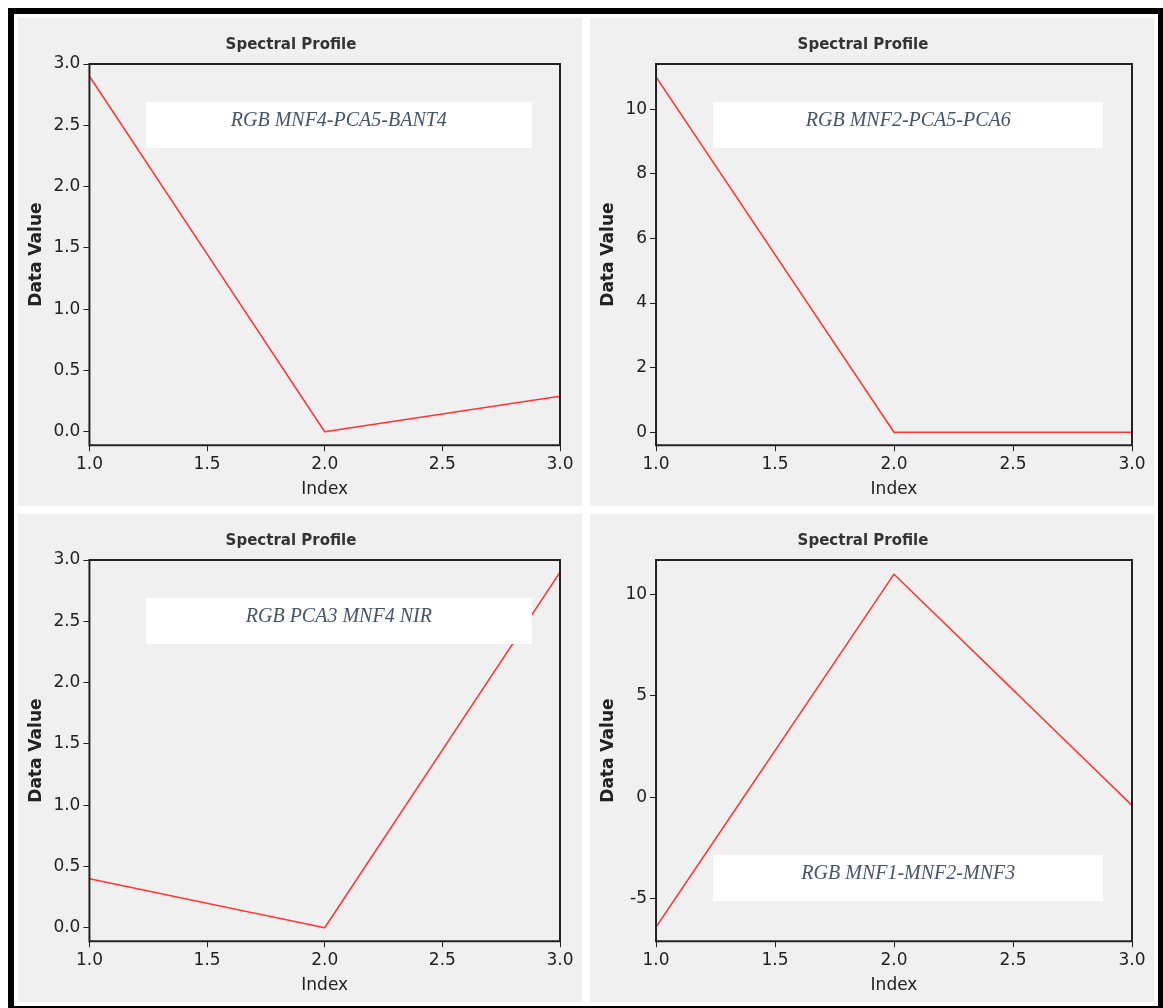 The width and height of the screenshot is (1163, 1008). What do you see at coordinates (642, 366) in the screenshot?
I see `y-tick-label: 2` at bounding box center [642, 366].